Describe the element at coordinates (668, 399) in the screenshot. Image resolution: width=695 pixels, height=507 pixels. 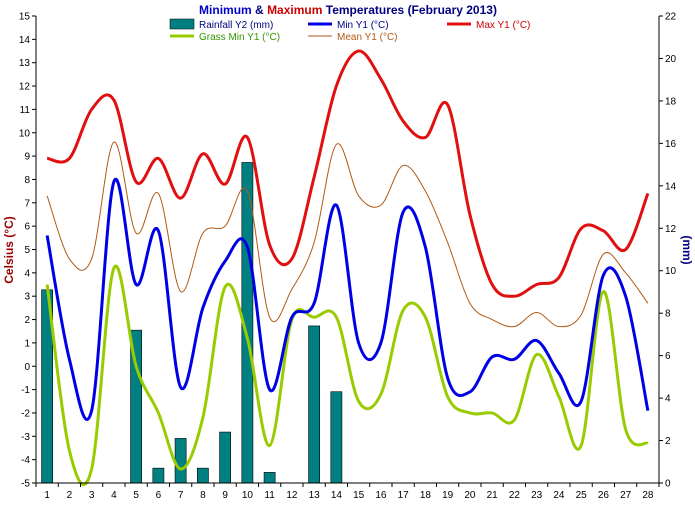
I see `y2-tick-label: 4` at that location.